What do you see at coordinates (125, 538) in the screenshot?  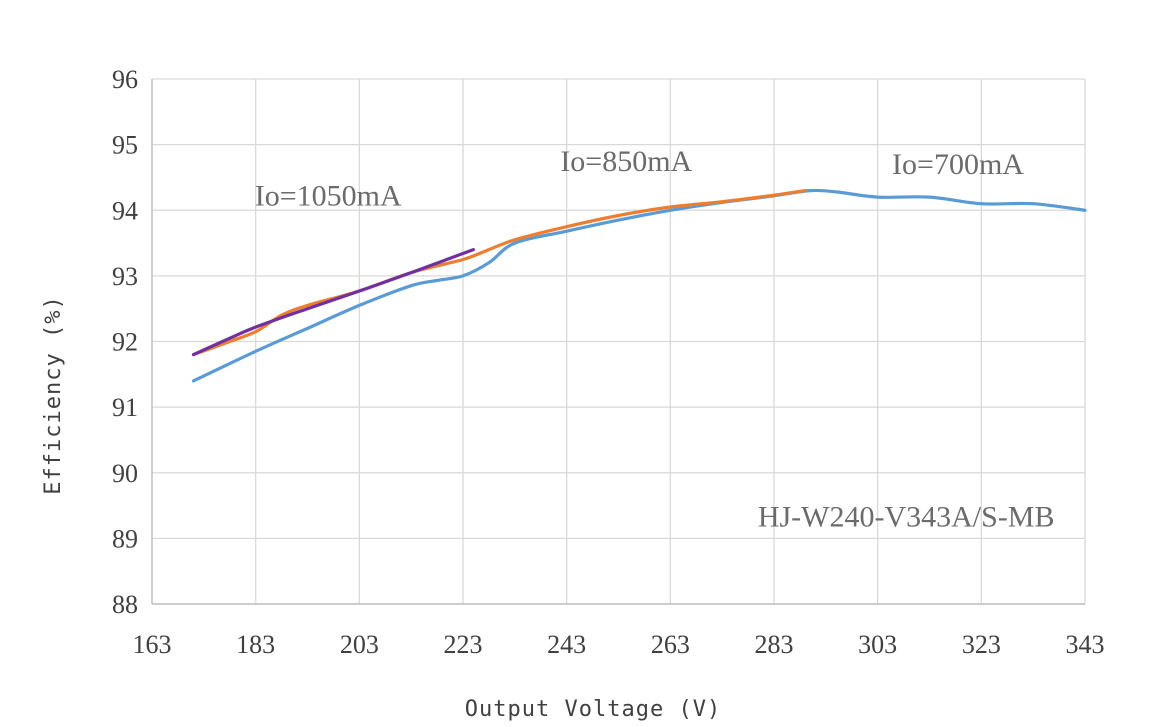 I see `y-tick-label: 89` at bounding box center [125, 538].